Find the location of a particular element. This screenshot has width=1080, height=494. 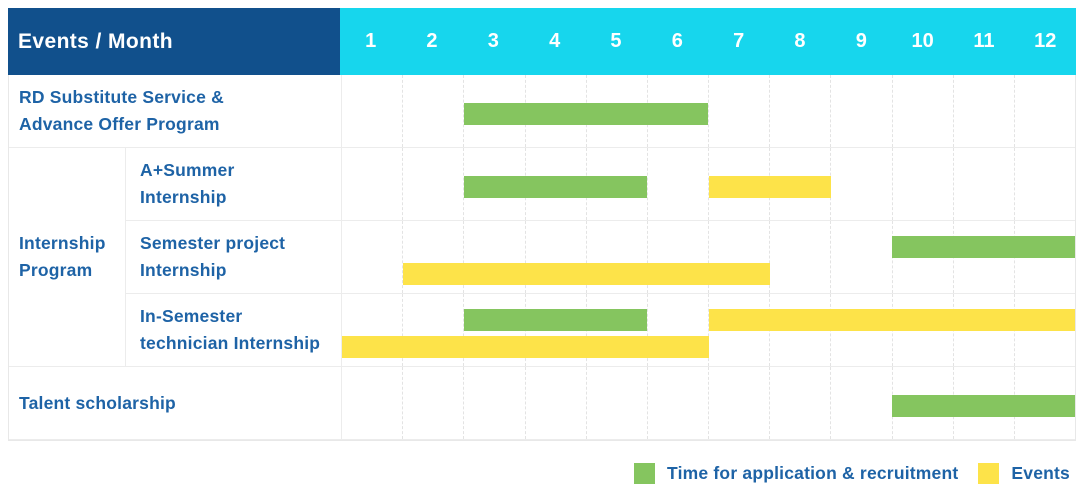

table-row: Semester project Internship is located at coordinates (542, 257).